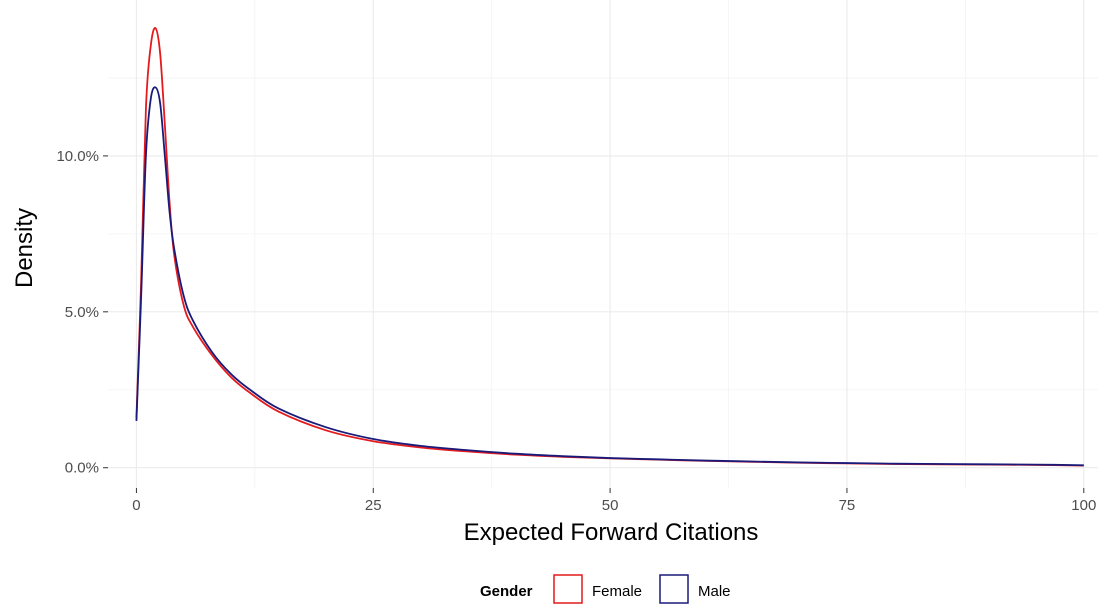  I want to click on legend: Gender Female Male, so click(605, 589).